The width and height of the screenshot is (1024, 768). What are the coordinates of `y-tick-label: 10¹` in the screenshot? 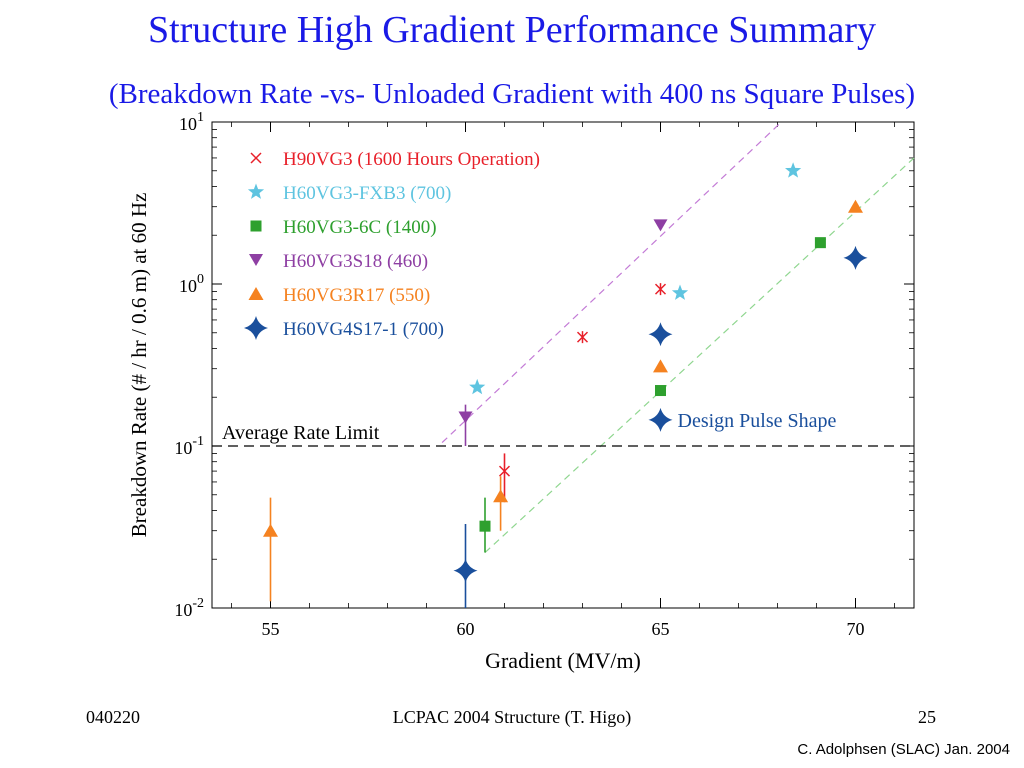 It's located at (191, 122).